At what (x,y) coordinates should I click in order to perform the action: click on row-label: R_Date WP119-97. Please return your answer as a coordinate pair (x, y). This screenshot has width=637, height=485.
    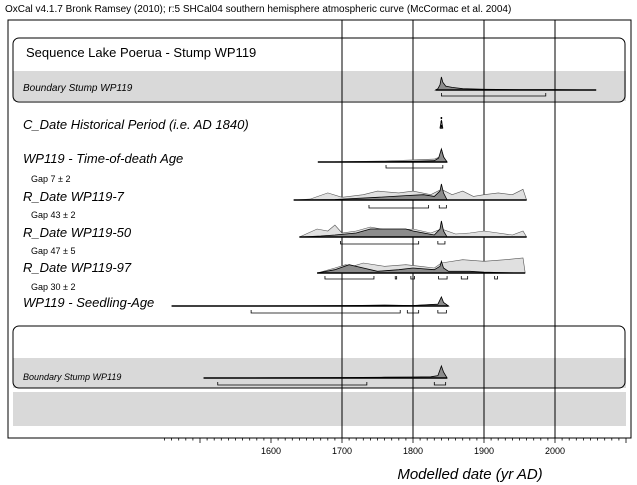
    Looking at the image, I should click on (77, 267).